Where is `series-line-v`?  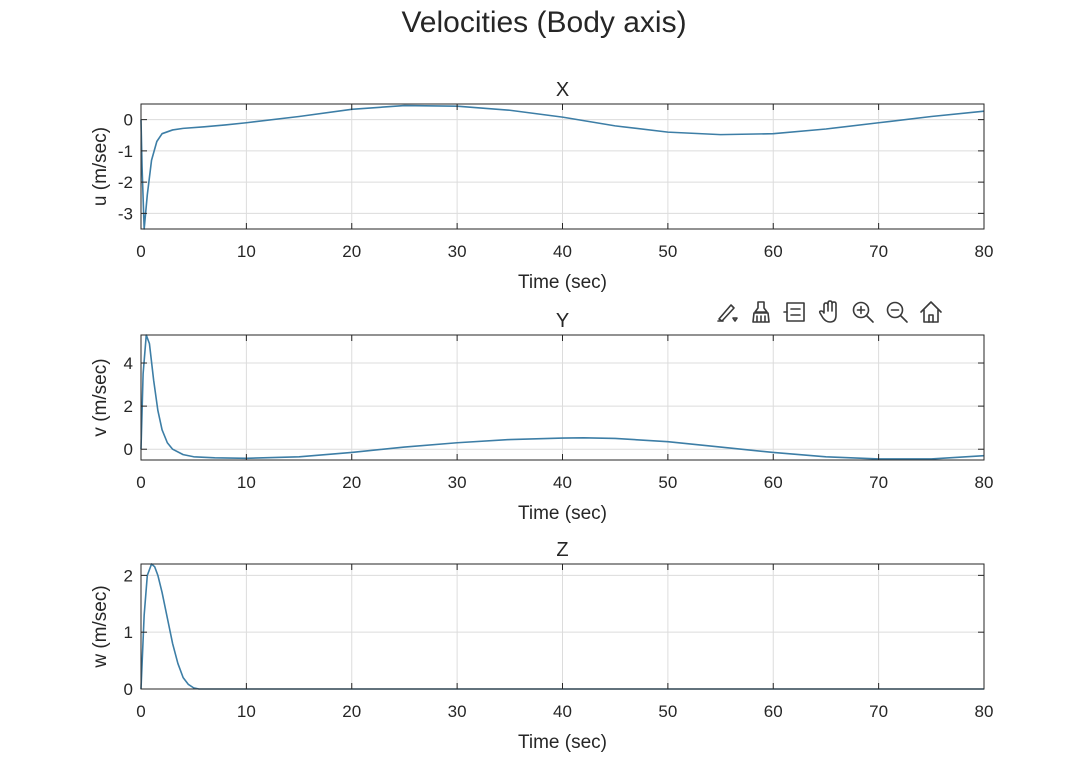
series-line-v is located at coordinates (562, 397).